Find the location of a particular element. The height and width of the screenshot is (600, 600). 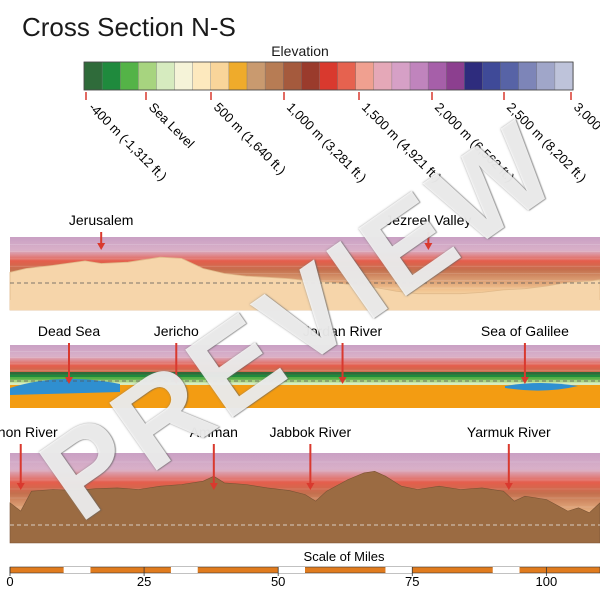

scale-tick-label: 0 is located at coordinates (9, 581).